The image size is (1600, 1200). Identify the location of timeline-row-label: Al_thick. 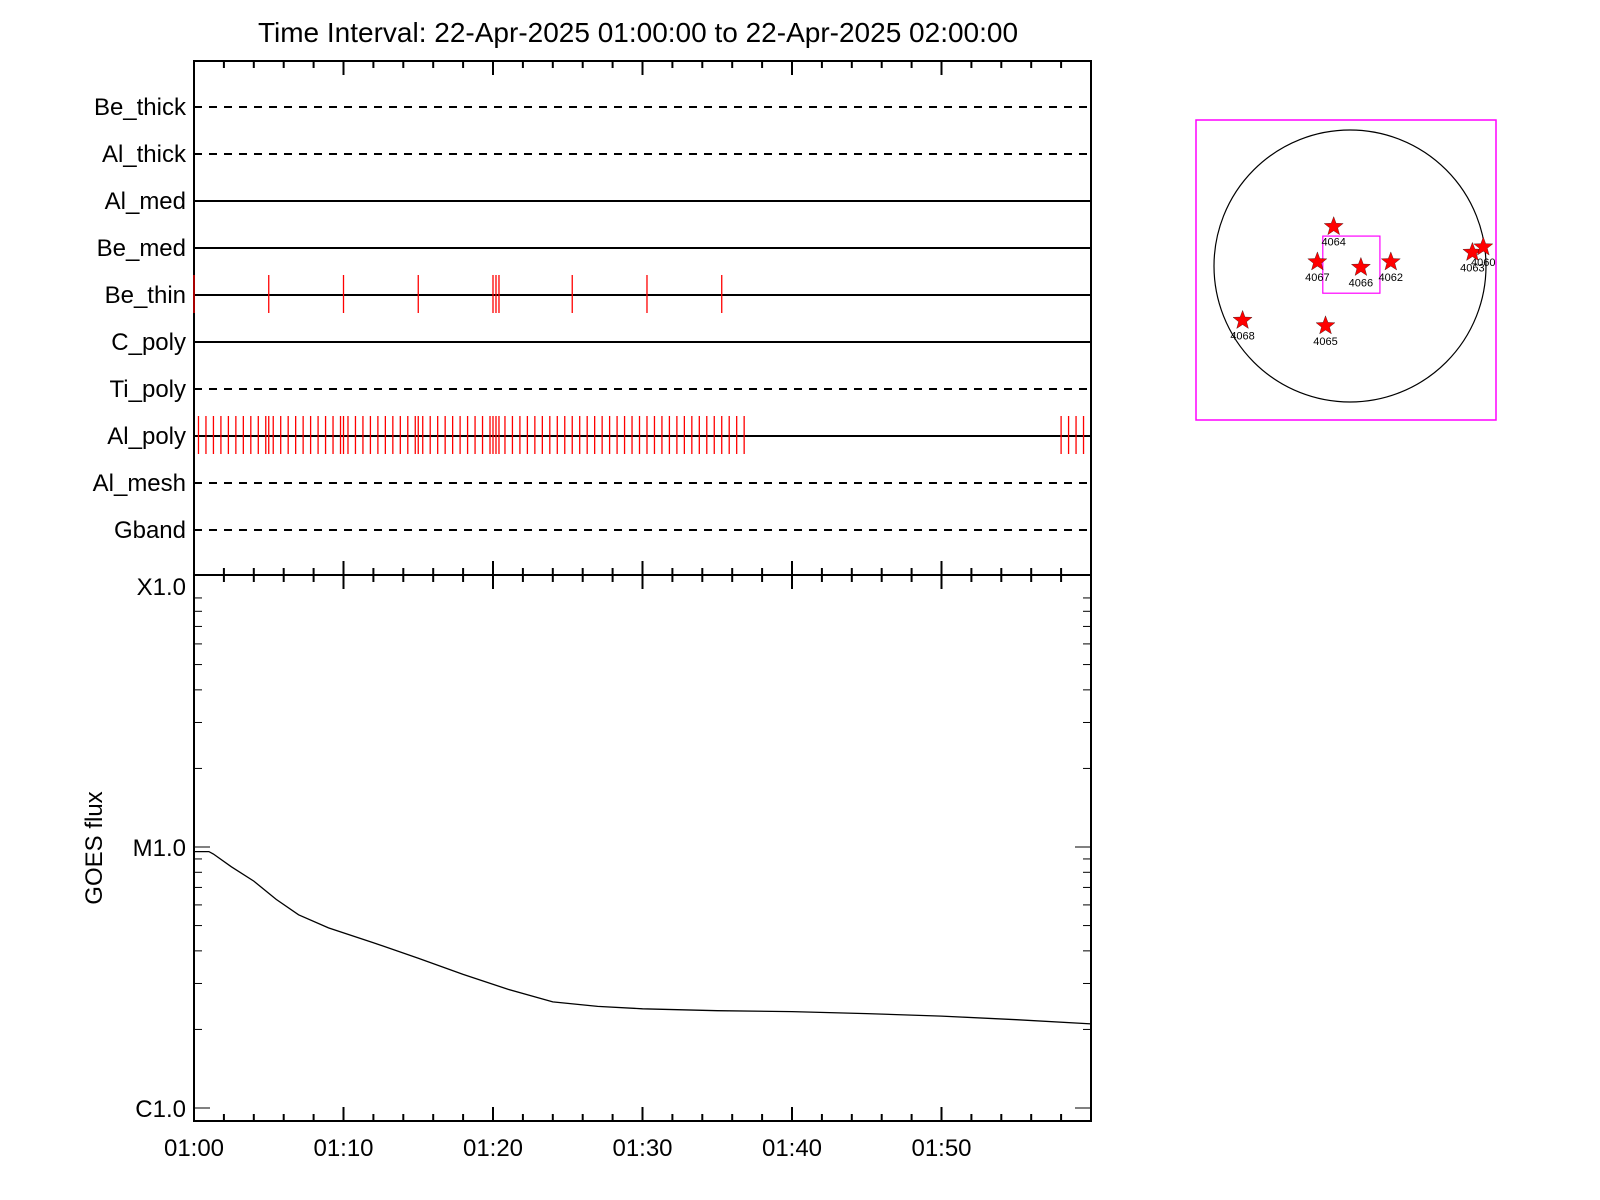
(144, 154).